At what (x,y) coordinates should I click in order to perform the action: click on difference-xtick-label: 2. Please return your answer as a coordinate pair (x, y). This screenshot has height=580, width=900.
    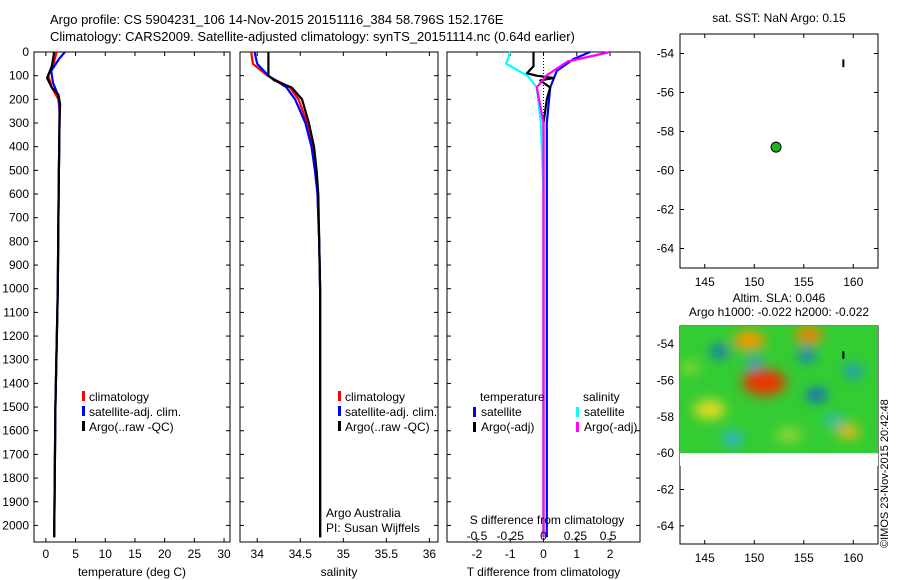
    Looking at the image, I should click on (610, 554).